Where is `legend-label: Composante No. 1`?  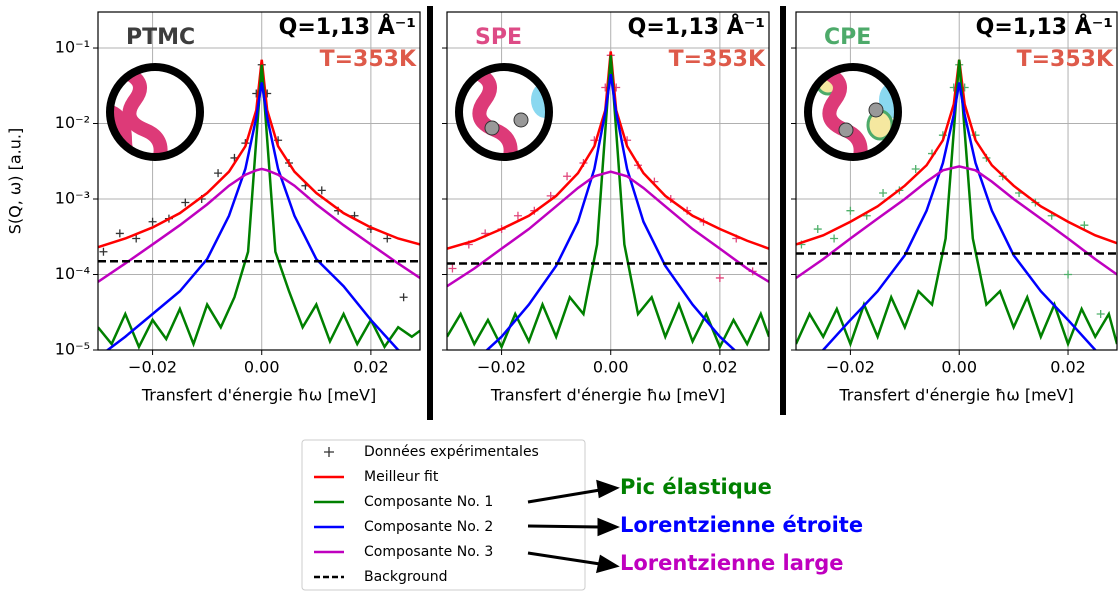
legend-label: Composante No. 1 is located at coordinates (428, 502).